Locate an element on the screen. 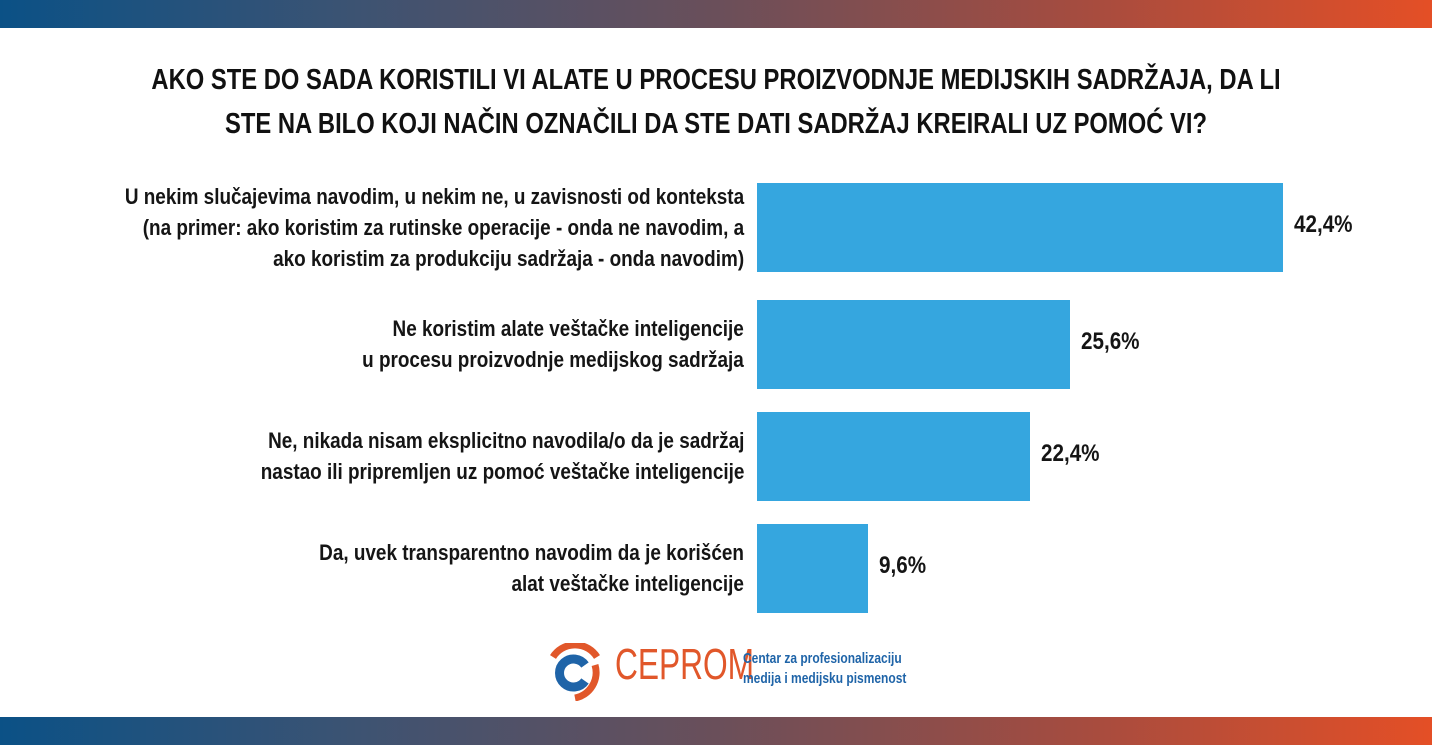  top-gradient-band is located at coordinates (716, 14).